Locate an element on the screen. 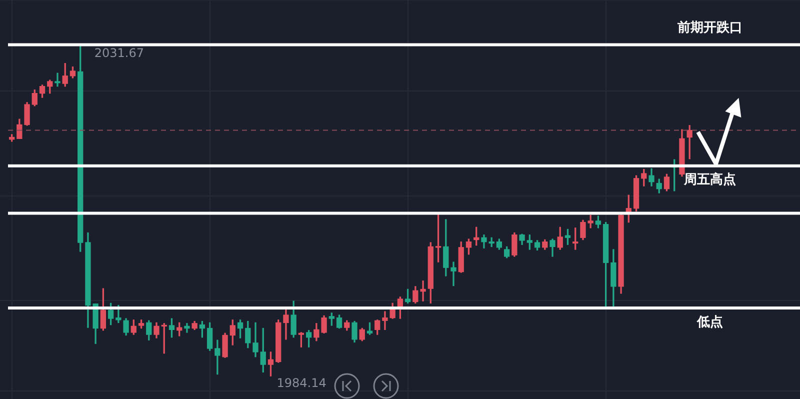  annotation: 1984.14 is located at coordinates (301, 383).